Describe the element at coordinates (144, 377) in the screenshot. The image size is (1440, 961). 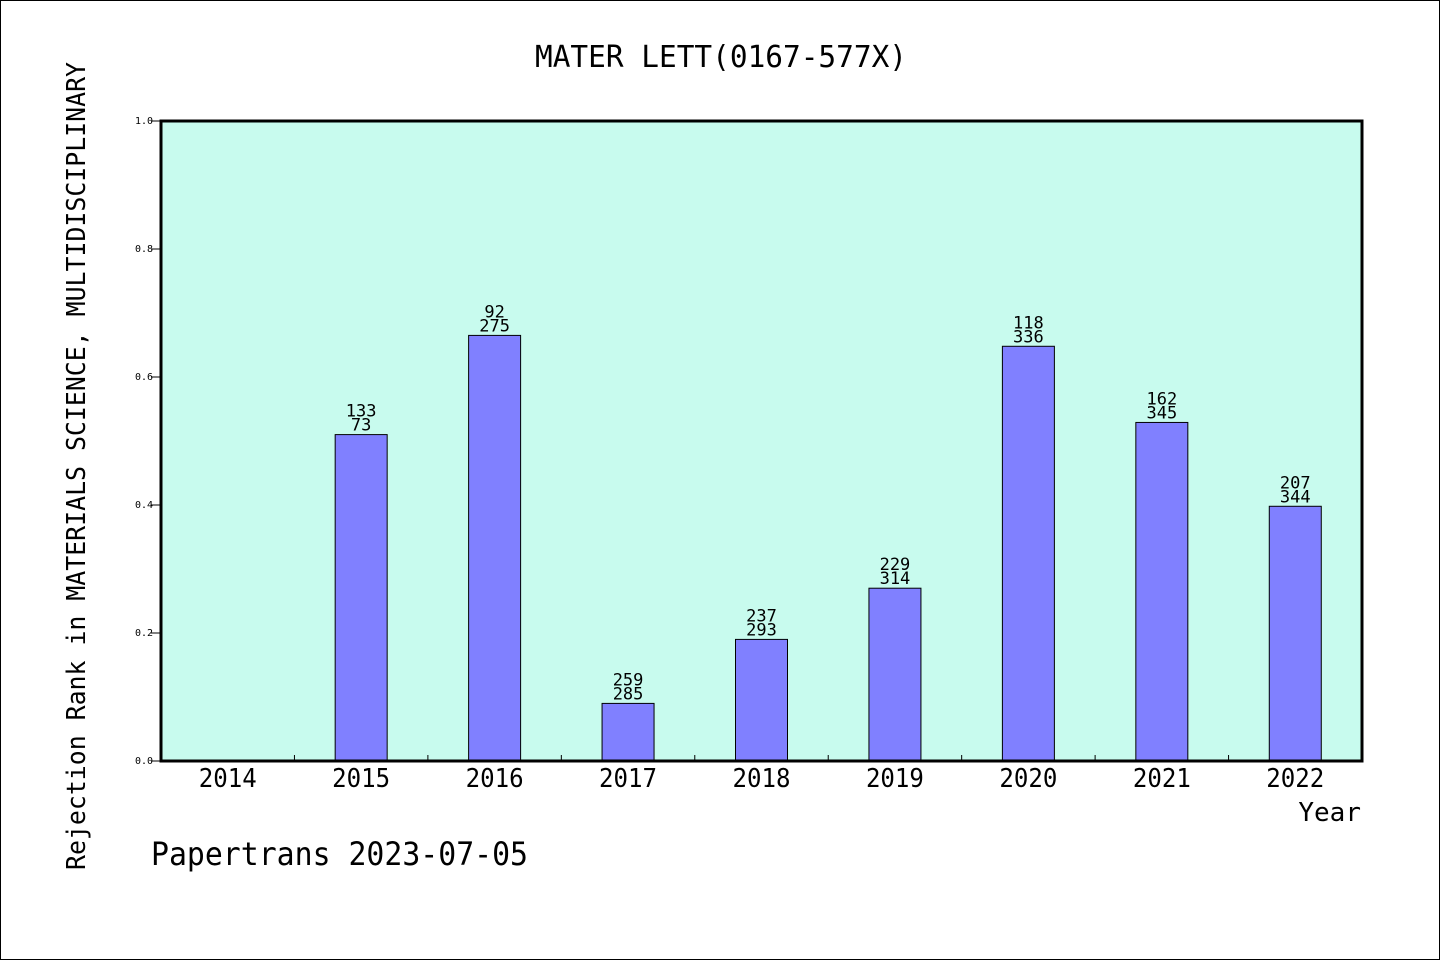
I see `y-tick-label: 0.6` at that location.